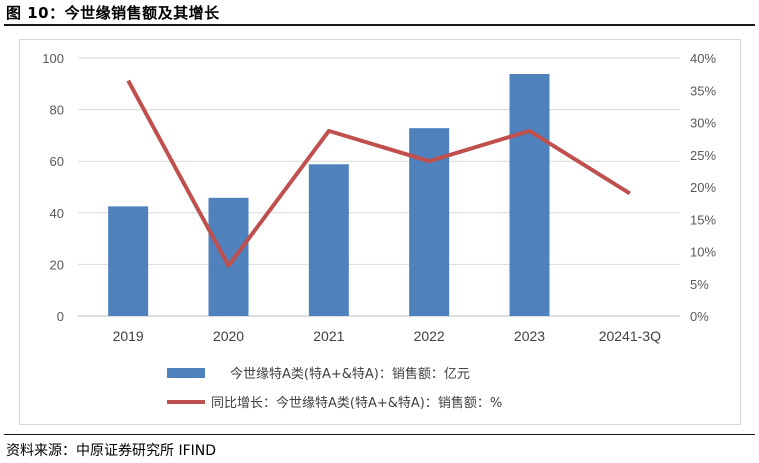 The image size is (759, 463). What do you see at coordinates (379, 25) in the screenshot?
I see `title-rule` at bounding box center [379, 25].